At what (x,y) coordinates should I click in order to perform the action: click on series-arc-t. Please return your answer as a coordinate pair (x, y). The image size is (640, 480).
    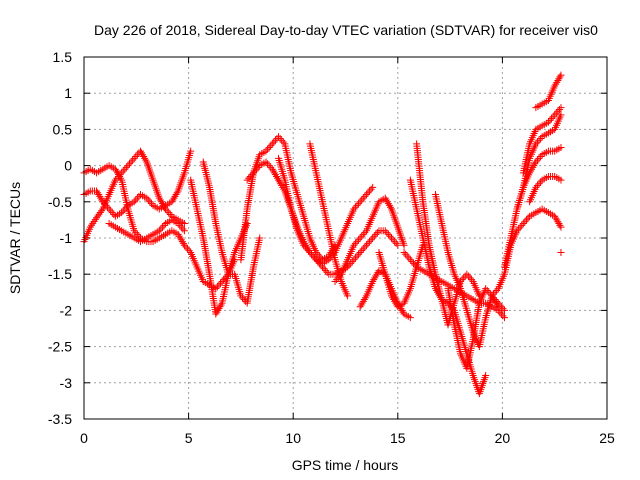
    Looking at the image, I should click on (532, 207).